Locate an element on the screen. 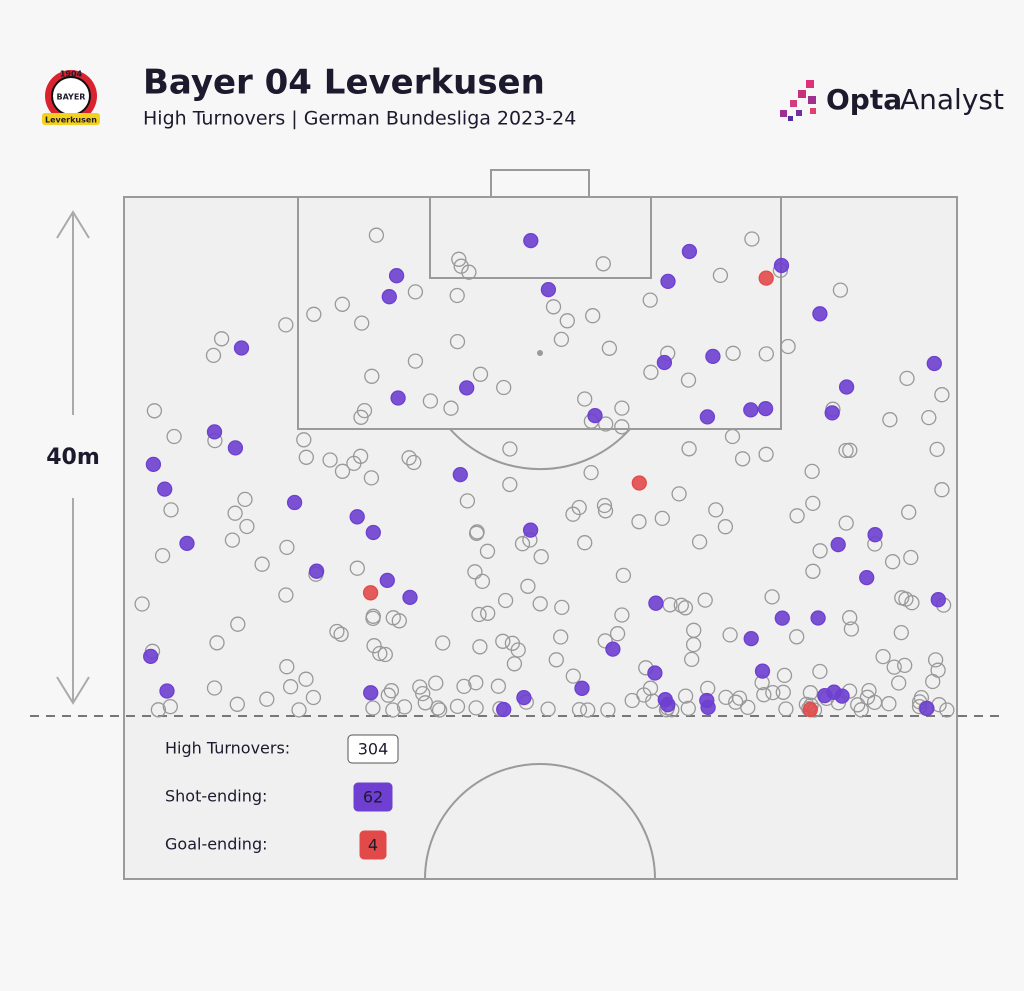 The image size is (1024, 991). badge-name: Leverkusen is located at coordinates (71, 120).